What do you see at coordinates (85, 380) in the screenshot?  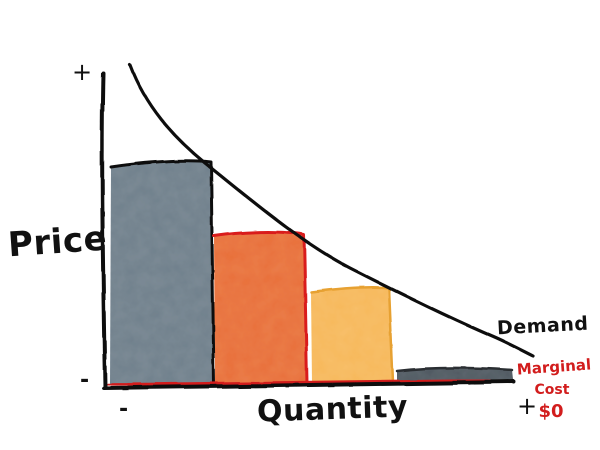 I see `y-axis-minus-sign: -` at bounding box center [85, 380].